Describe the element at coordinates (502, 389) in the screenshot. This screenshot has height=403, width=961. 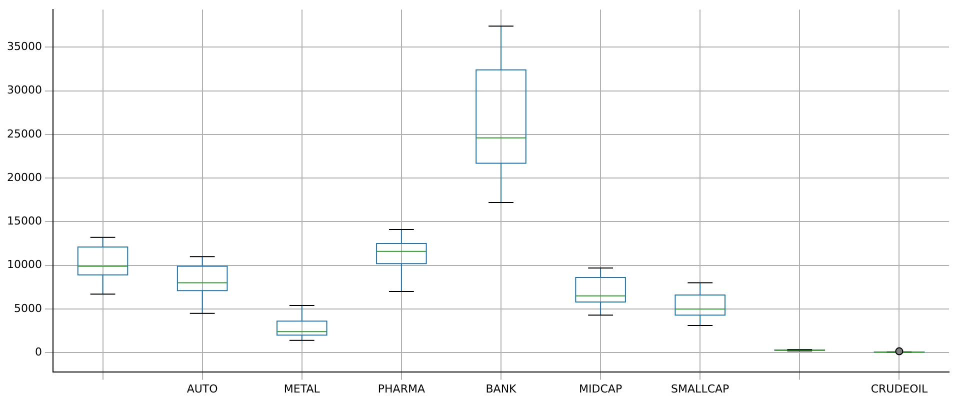
I see `x-tick-label: BANK` at that location.